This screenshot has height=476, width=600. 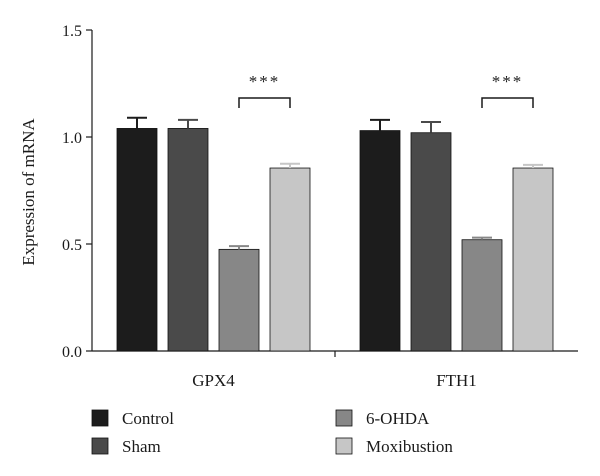 What do you see at coordinates (482, 295) in the screenshot?
I see `bar-6-ohda-fth1` at bounding box center [482, 295].